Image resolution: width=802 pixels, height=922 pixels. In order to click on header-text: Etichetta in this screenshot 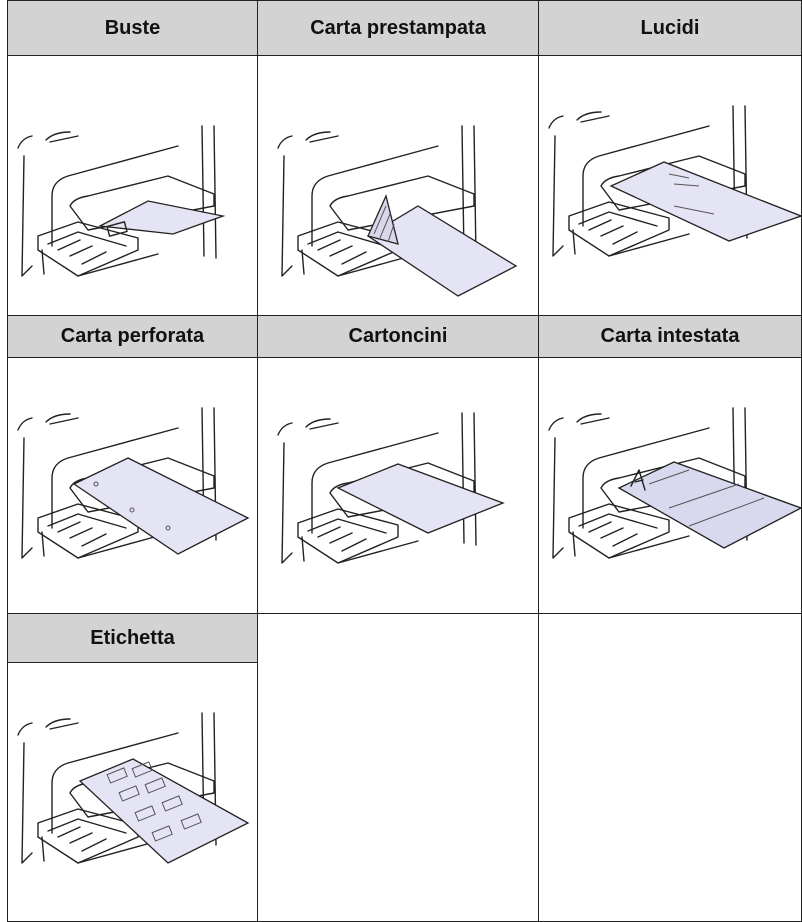, I will do `click(132, 637)`.